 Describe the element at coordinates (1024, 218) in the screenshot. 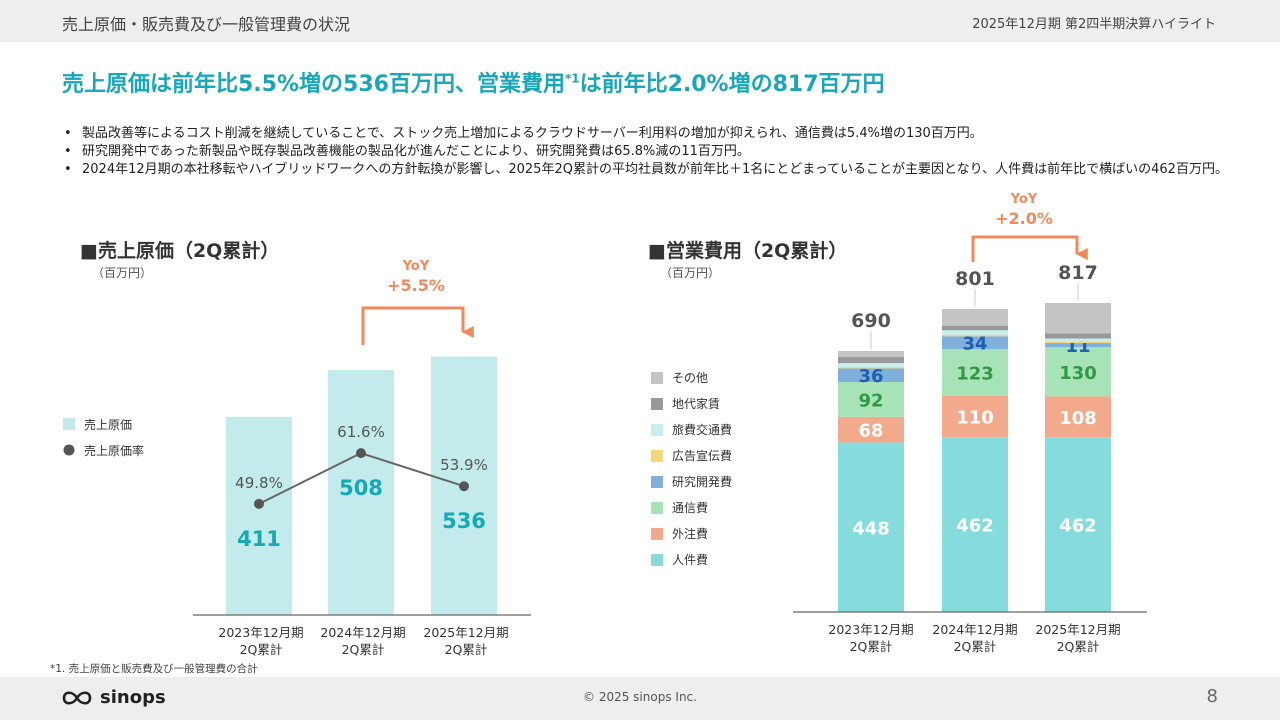

I see `opex-yoy-value: +2.0%` at that location.